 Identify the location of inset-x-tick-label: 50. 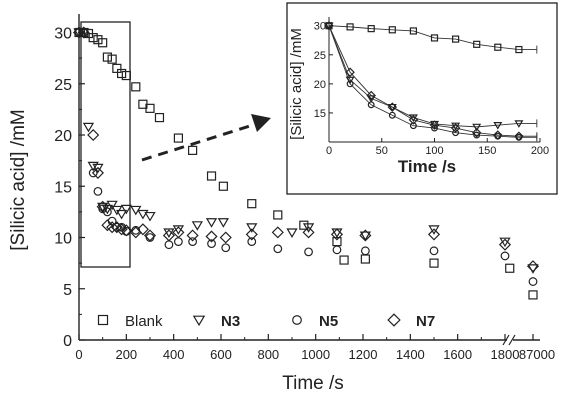
(382, 151).